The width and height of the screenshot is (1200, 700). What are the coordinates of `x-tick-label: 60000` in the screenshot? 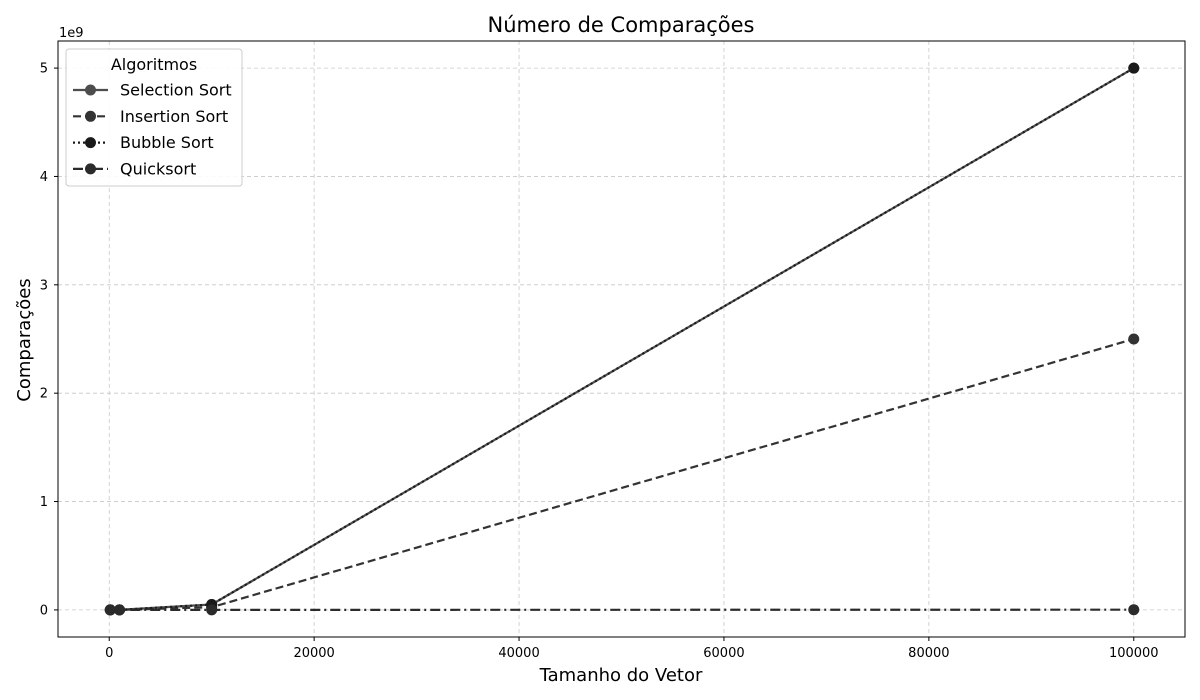 It's located at (723, 653).